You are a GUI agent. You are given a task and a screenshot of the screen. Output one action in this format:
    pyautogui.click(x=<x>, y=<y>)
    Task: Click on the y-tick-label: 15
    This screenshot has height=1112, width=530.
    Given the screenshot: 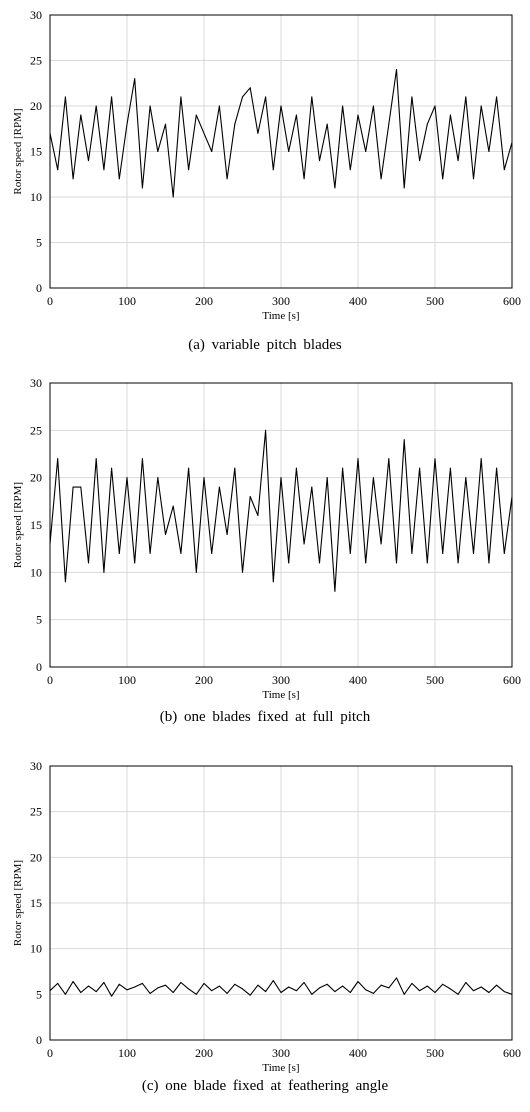 What is the action you would take?
    pyautogui.click(x=36, y=152)
    